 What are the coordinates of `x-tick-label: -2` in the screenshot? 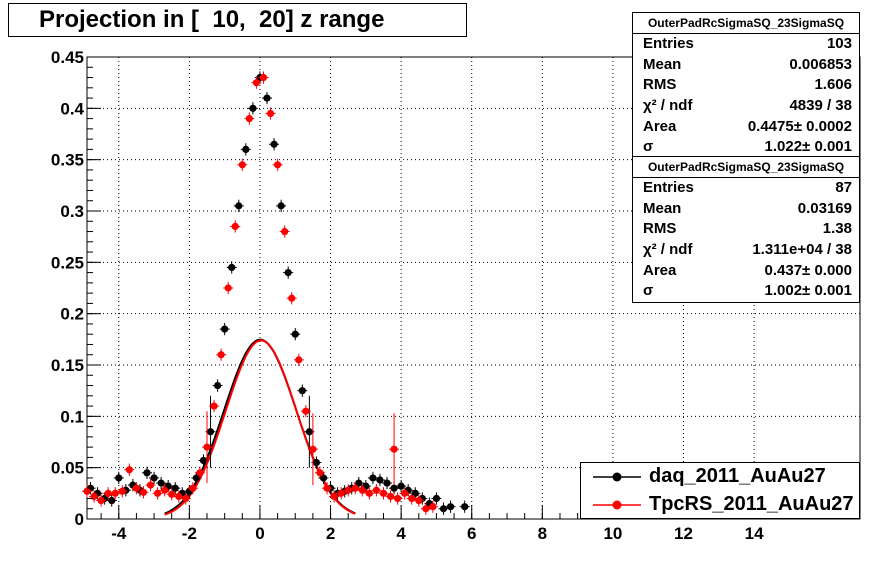 It's located at (189, 533).